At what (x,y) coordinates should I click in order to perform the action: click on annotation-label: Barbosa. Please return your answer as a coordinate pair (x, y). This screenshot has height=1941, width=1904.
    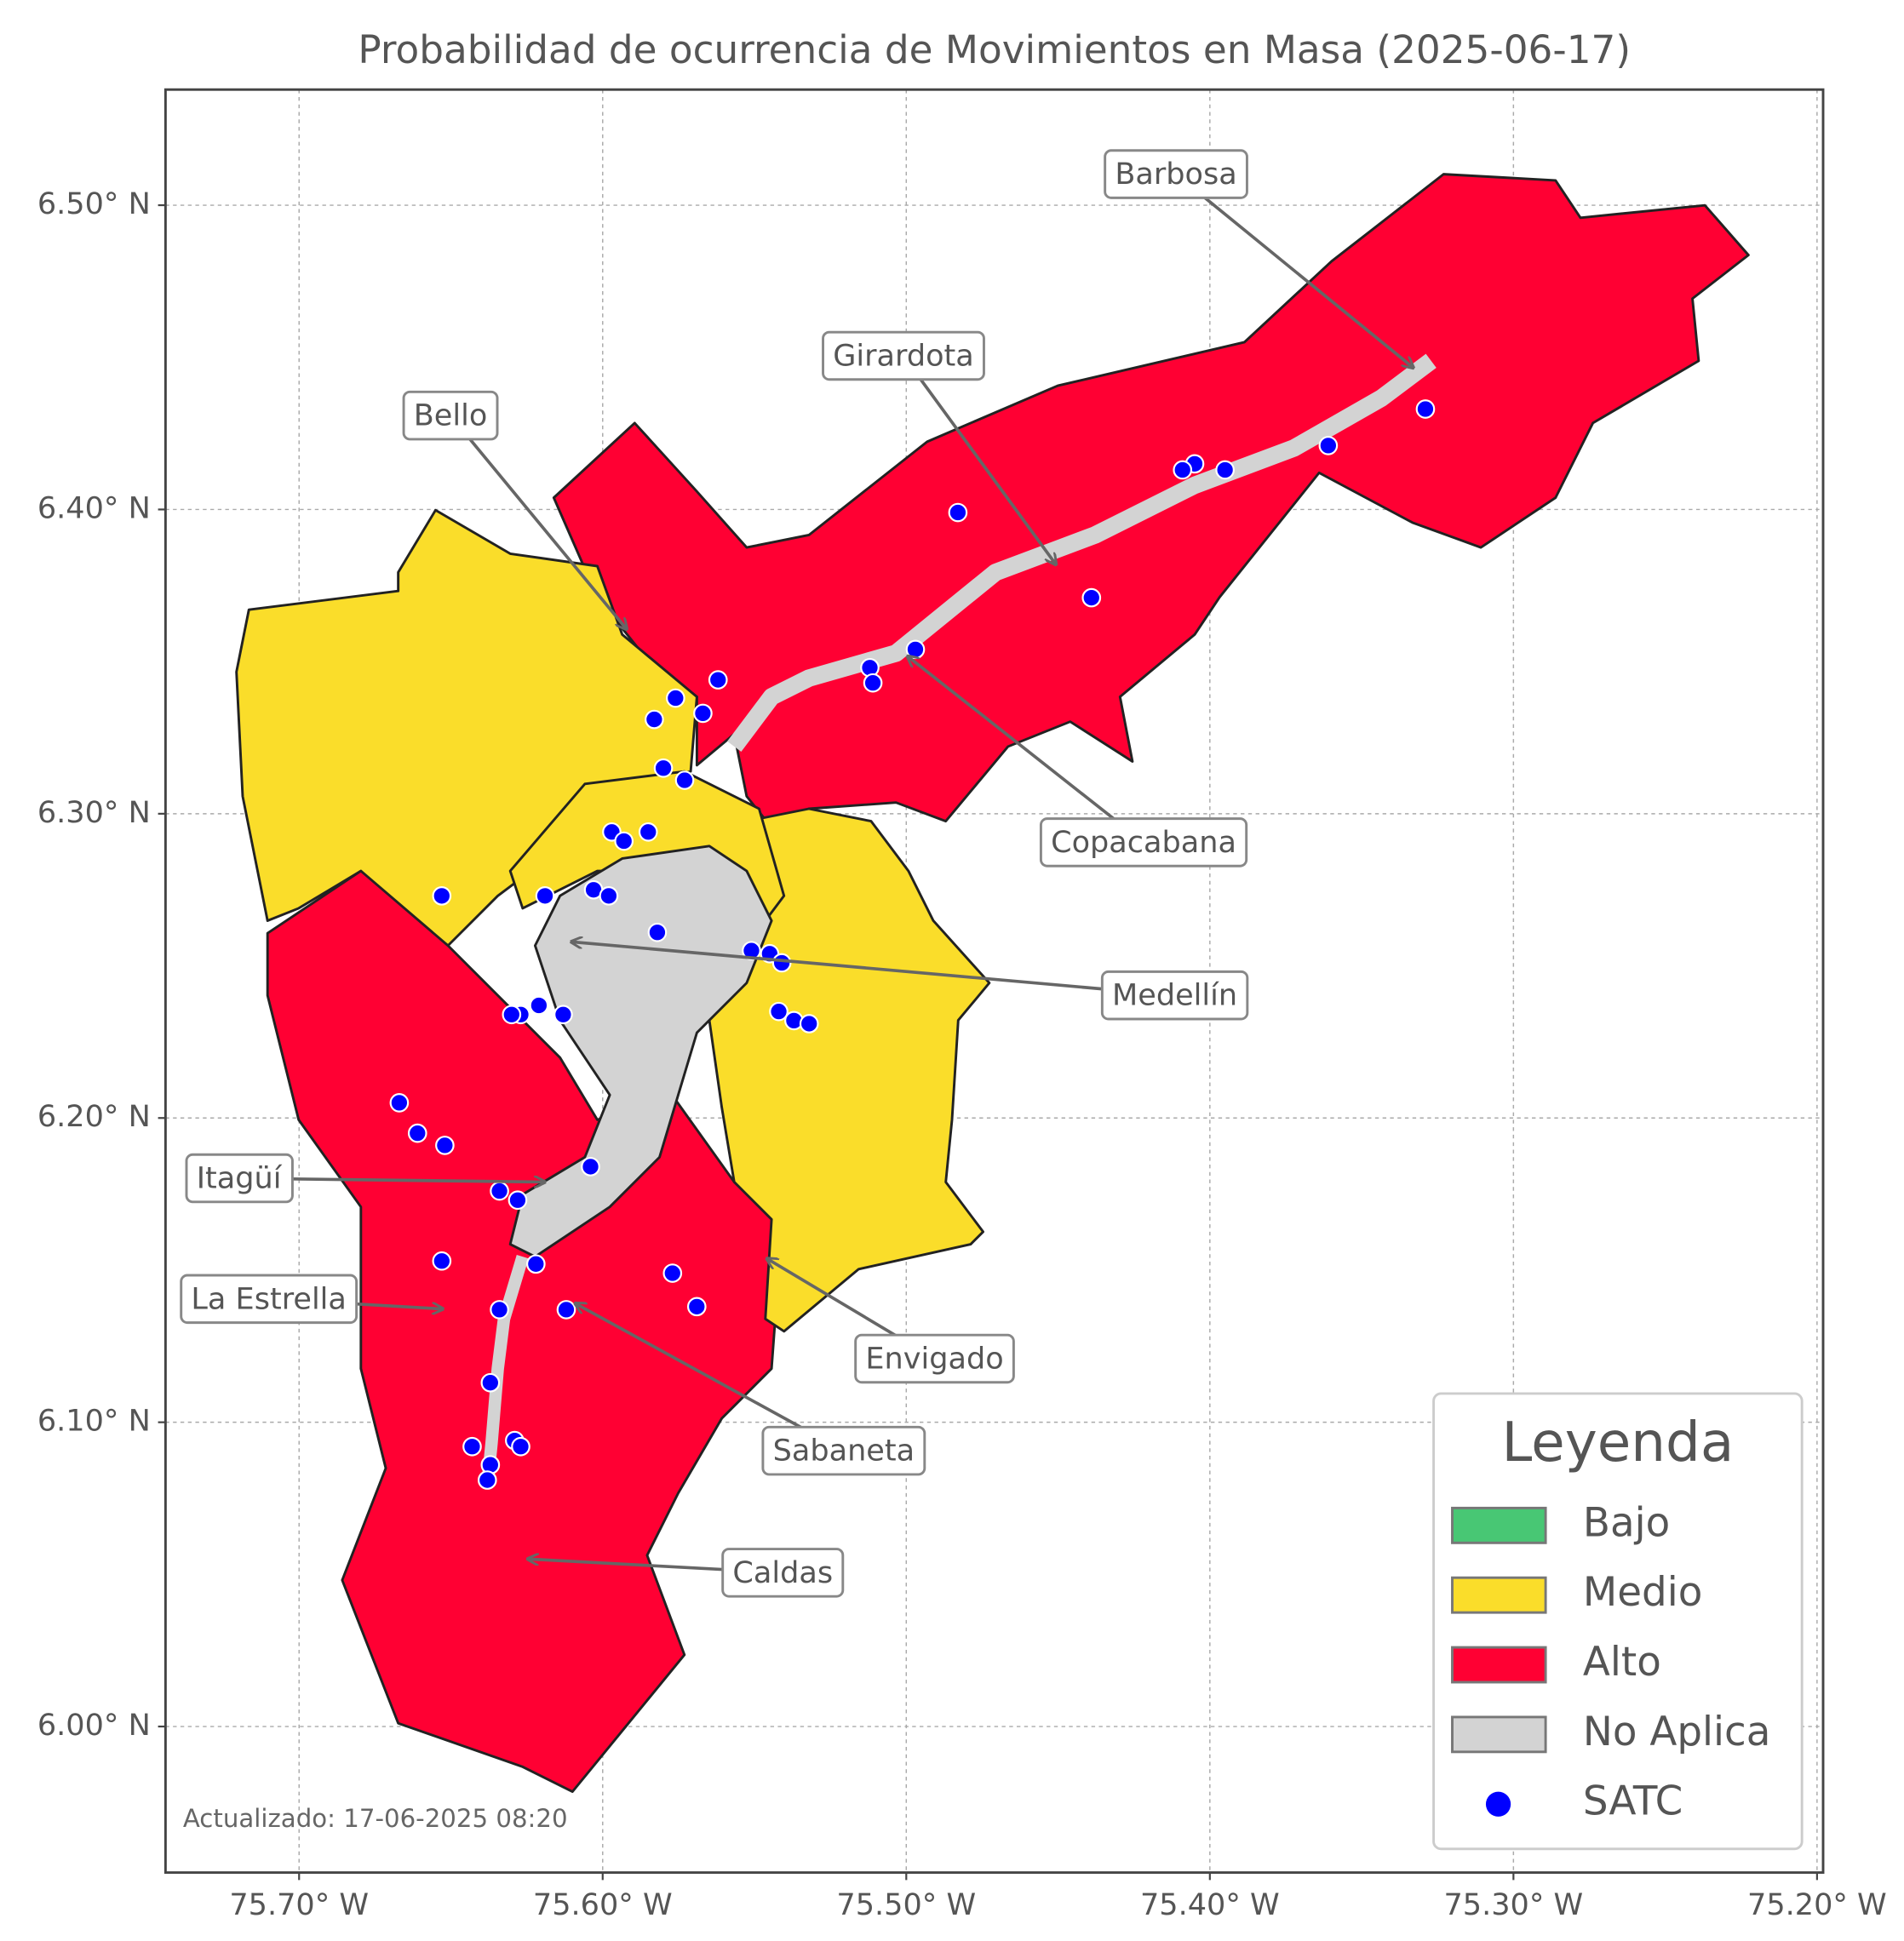
    Looking at the image, I should click on (1175, 174).